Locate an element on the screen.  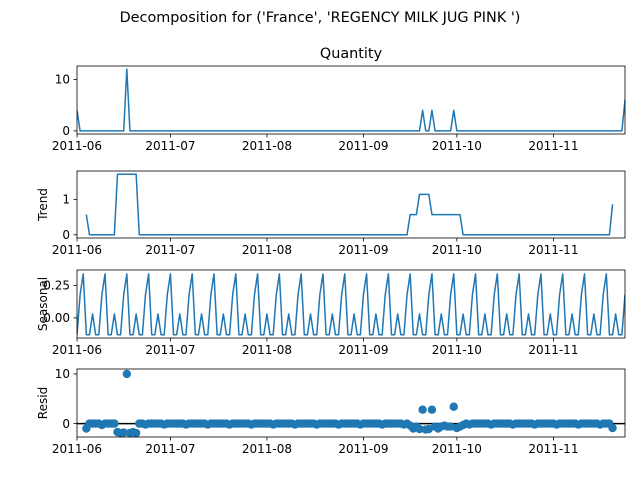
y-axis-label: Trend is located at coordinates (43, 205).